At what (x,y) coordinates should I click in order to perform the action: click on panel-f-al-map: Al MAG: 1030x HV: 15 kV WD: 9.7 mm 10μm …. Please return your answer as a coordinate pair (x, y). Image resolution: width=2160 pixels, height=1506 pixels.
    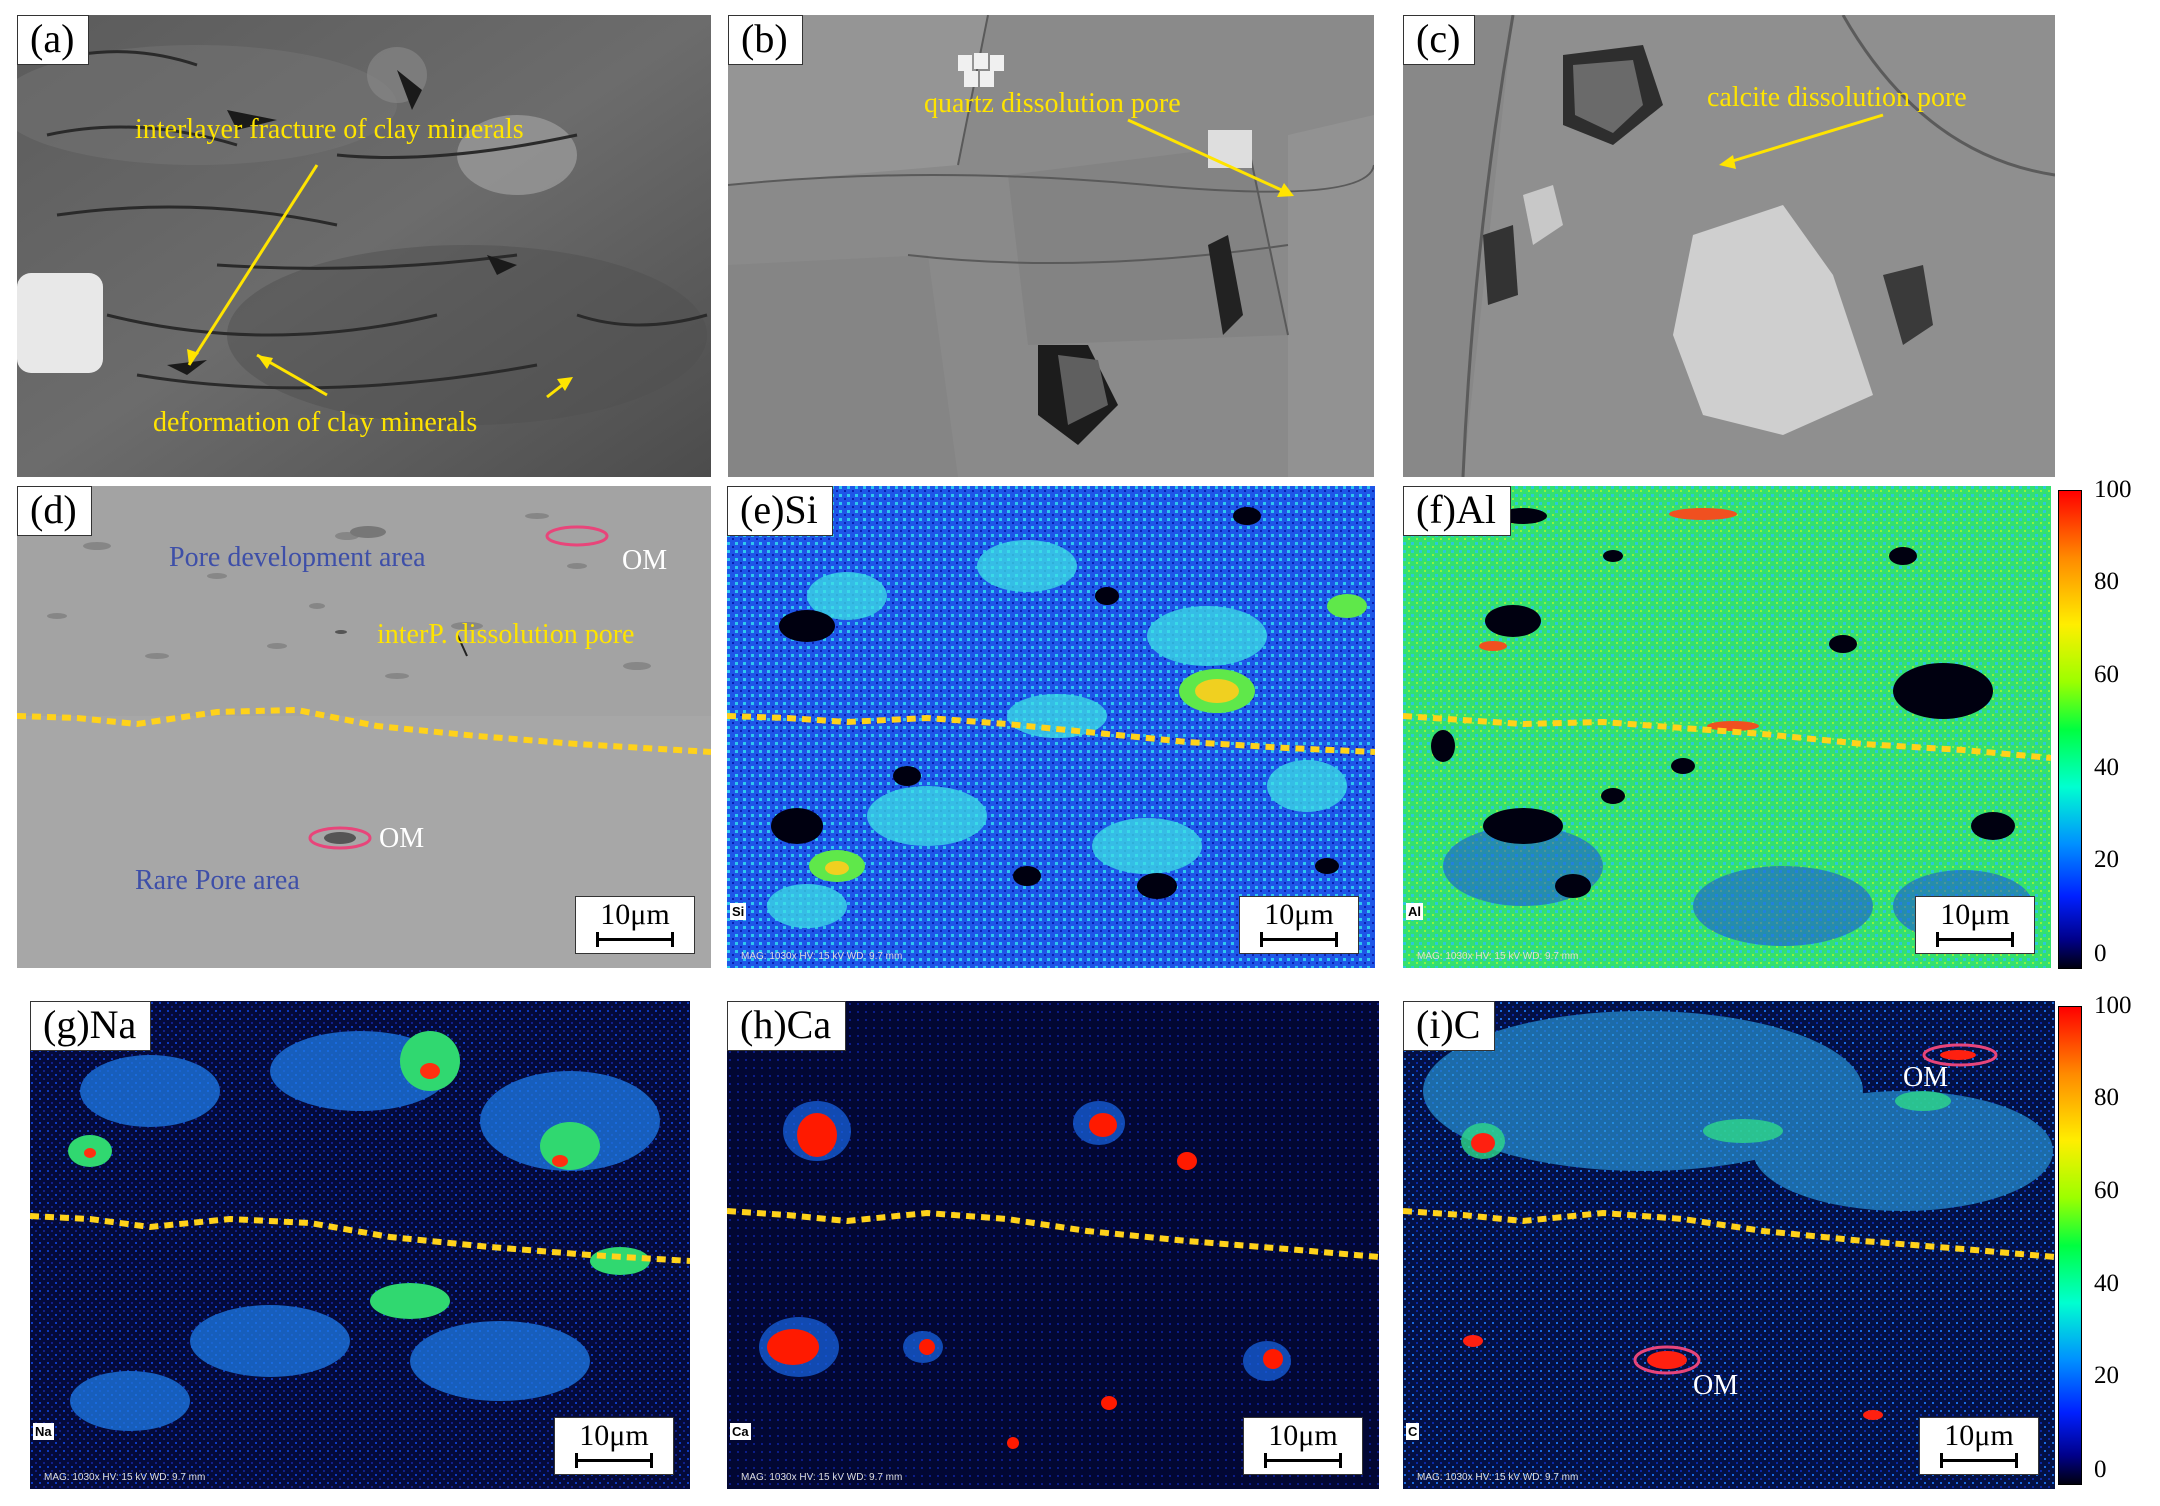
    Looking at the image, I should click on (1727, 727).